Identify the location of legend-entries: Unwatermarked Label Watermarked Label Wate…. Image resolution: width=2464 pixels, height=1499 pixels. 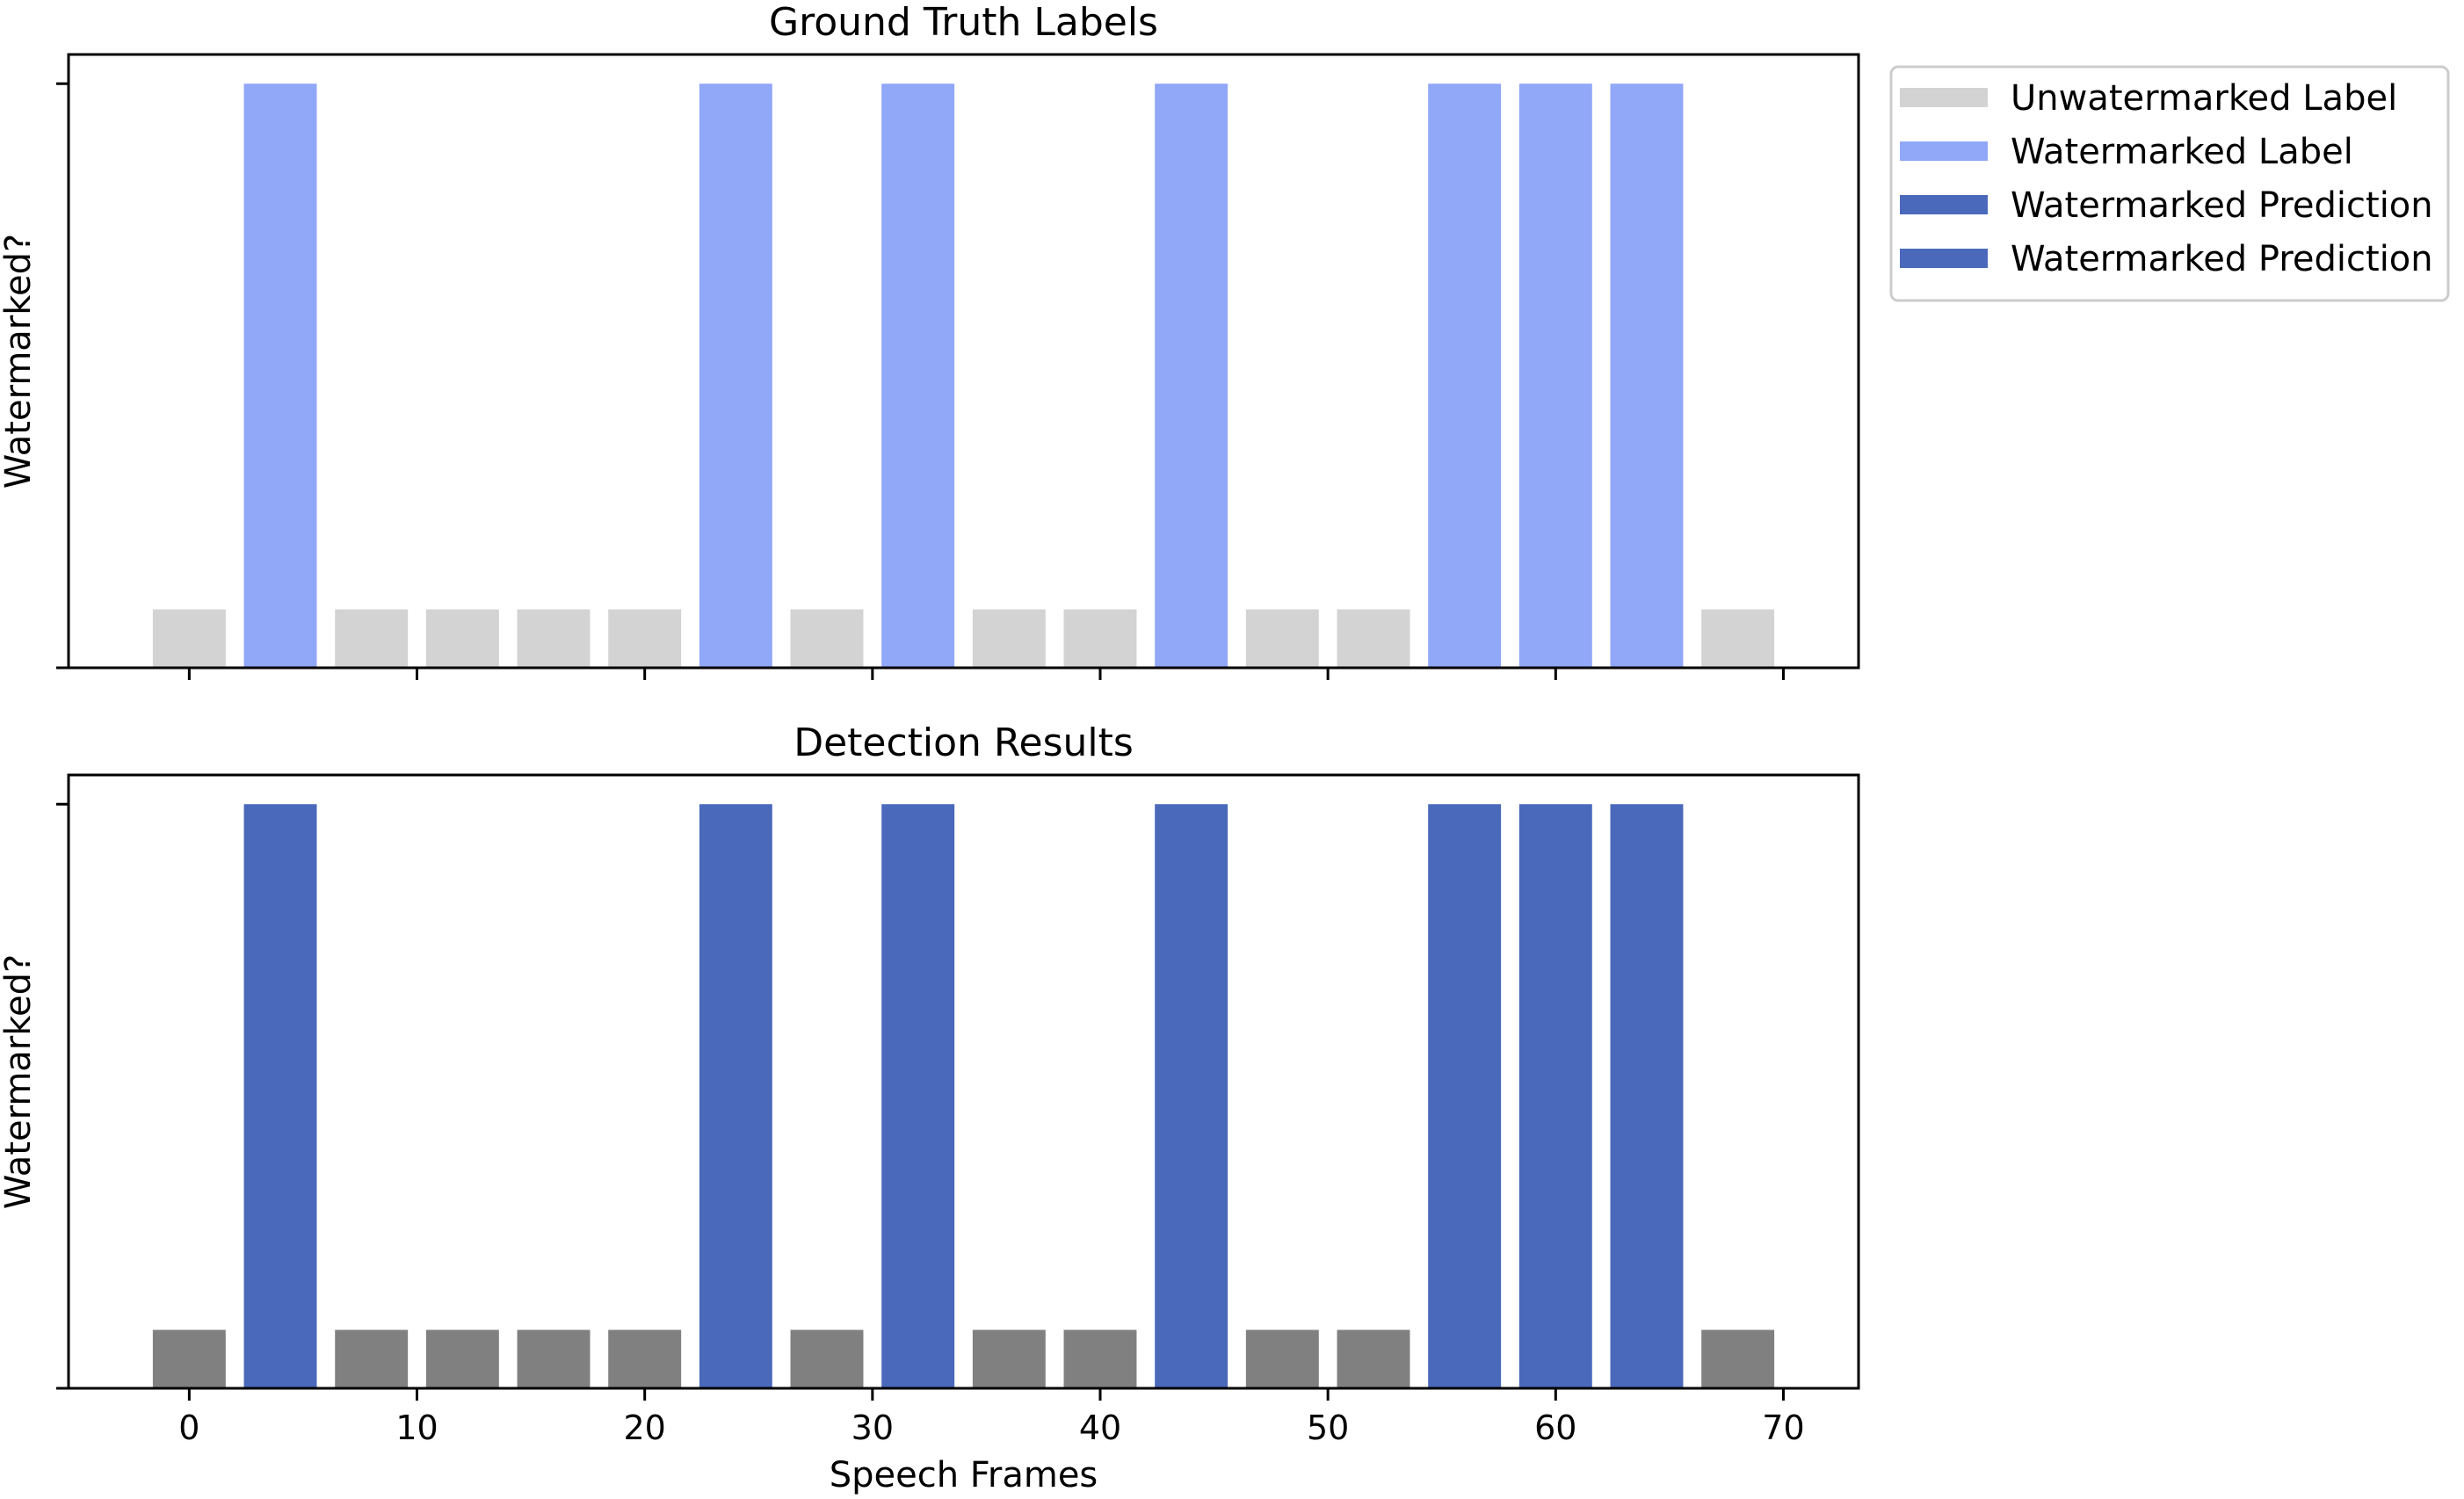
(2166, 179).